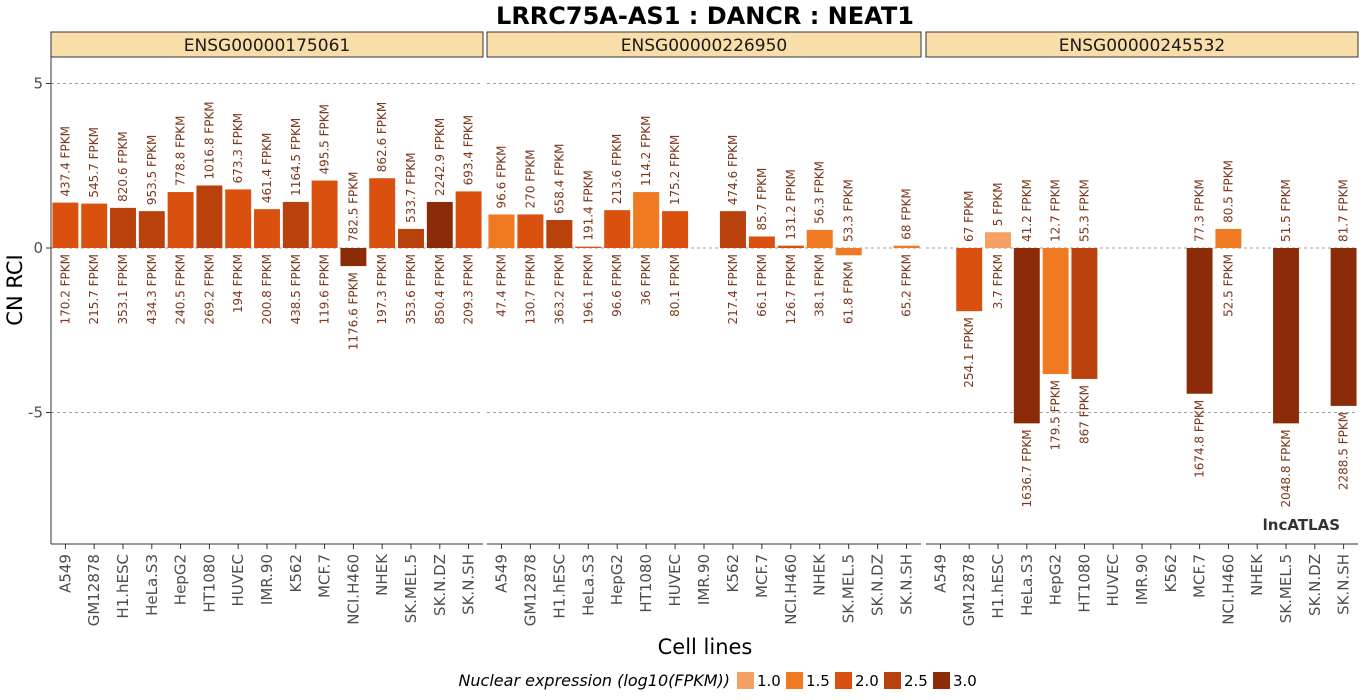  I want to click on x-tick-label-HepG2-panel3: HepG2, so click(1056, 579).